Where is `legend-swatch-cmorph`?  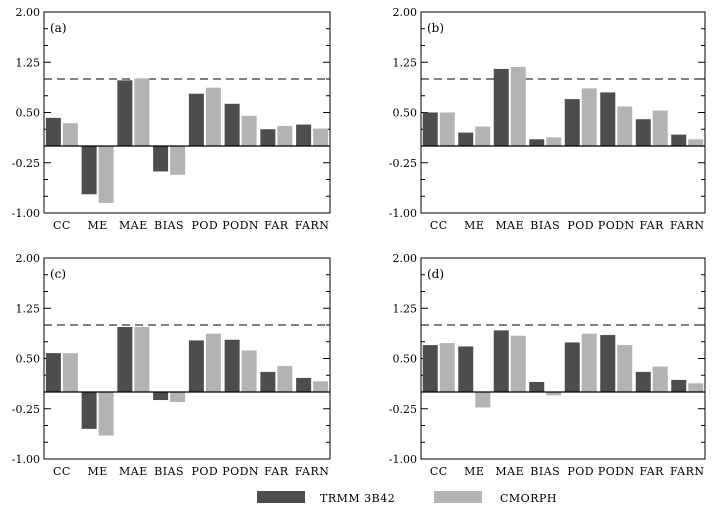
legend-swatch-cmorph is located at coordinates (458, 497).